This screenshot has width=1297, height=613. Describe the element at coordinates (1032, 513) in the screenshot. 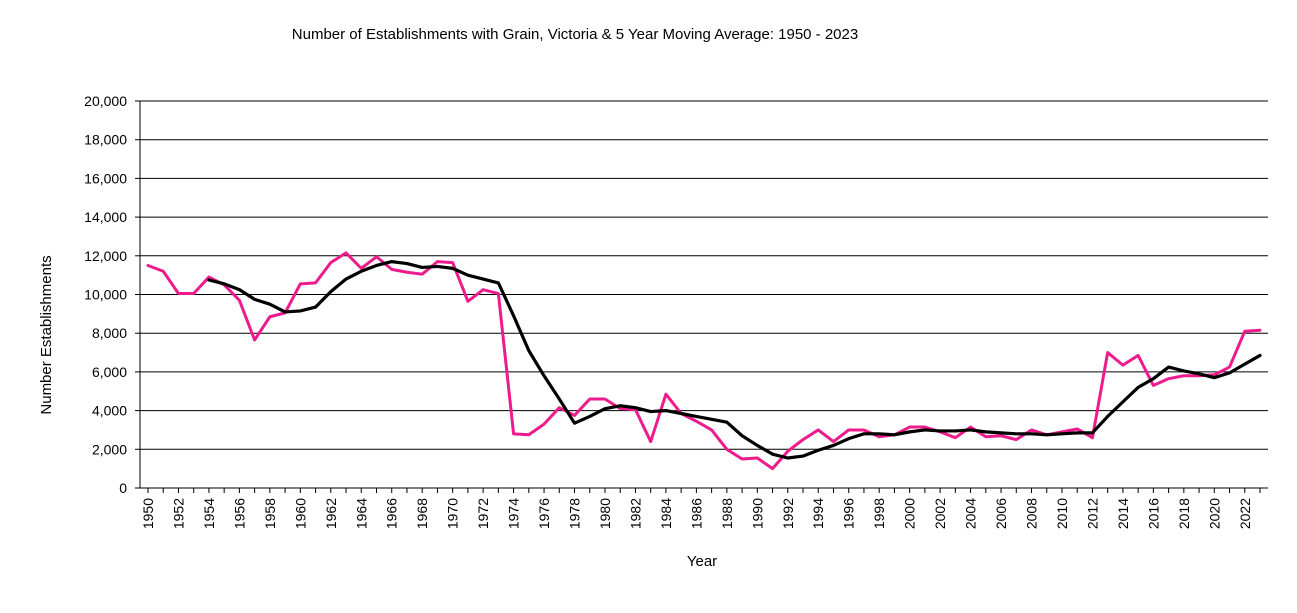

I see `x-tick-label: 2008` at that location.